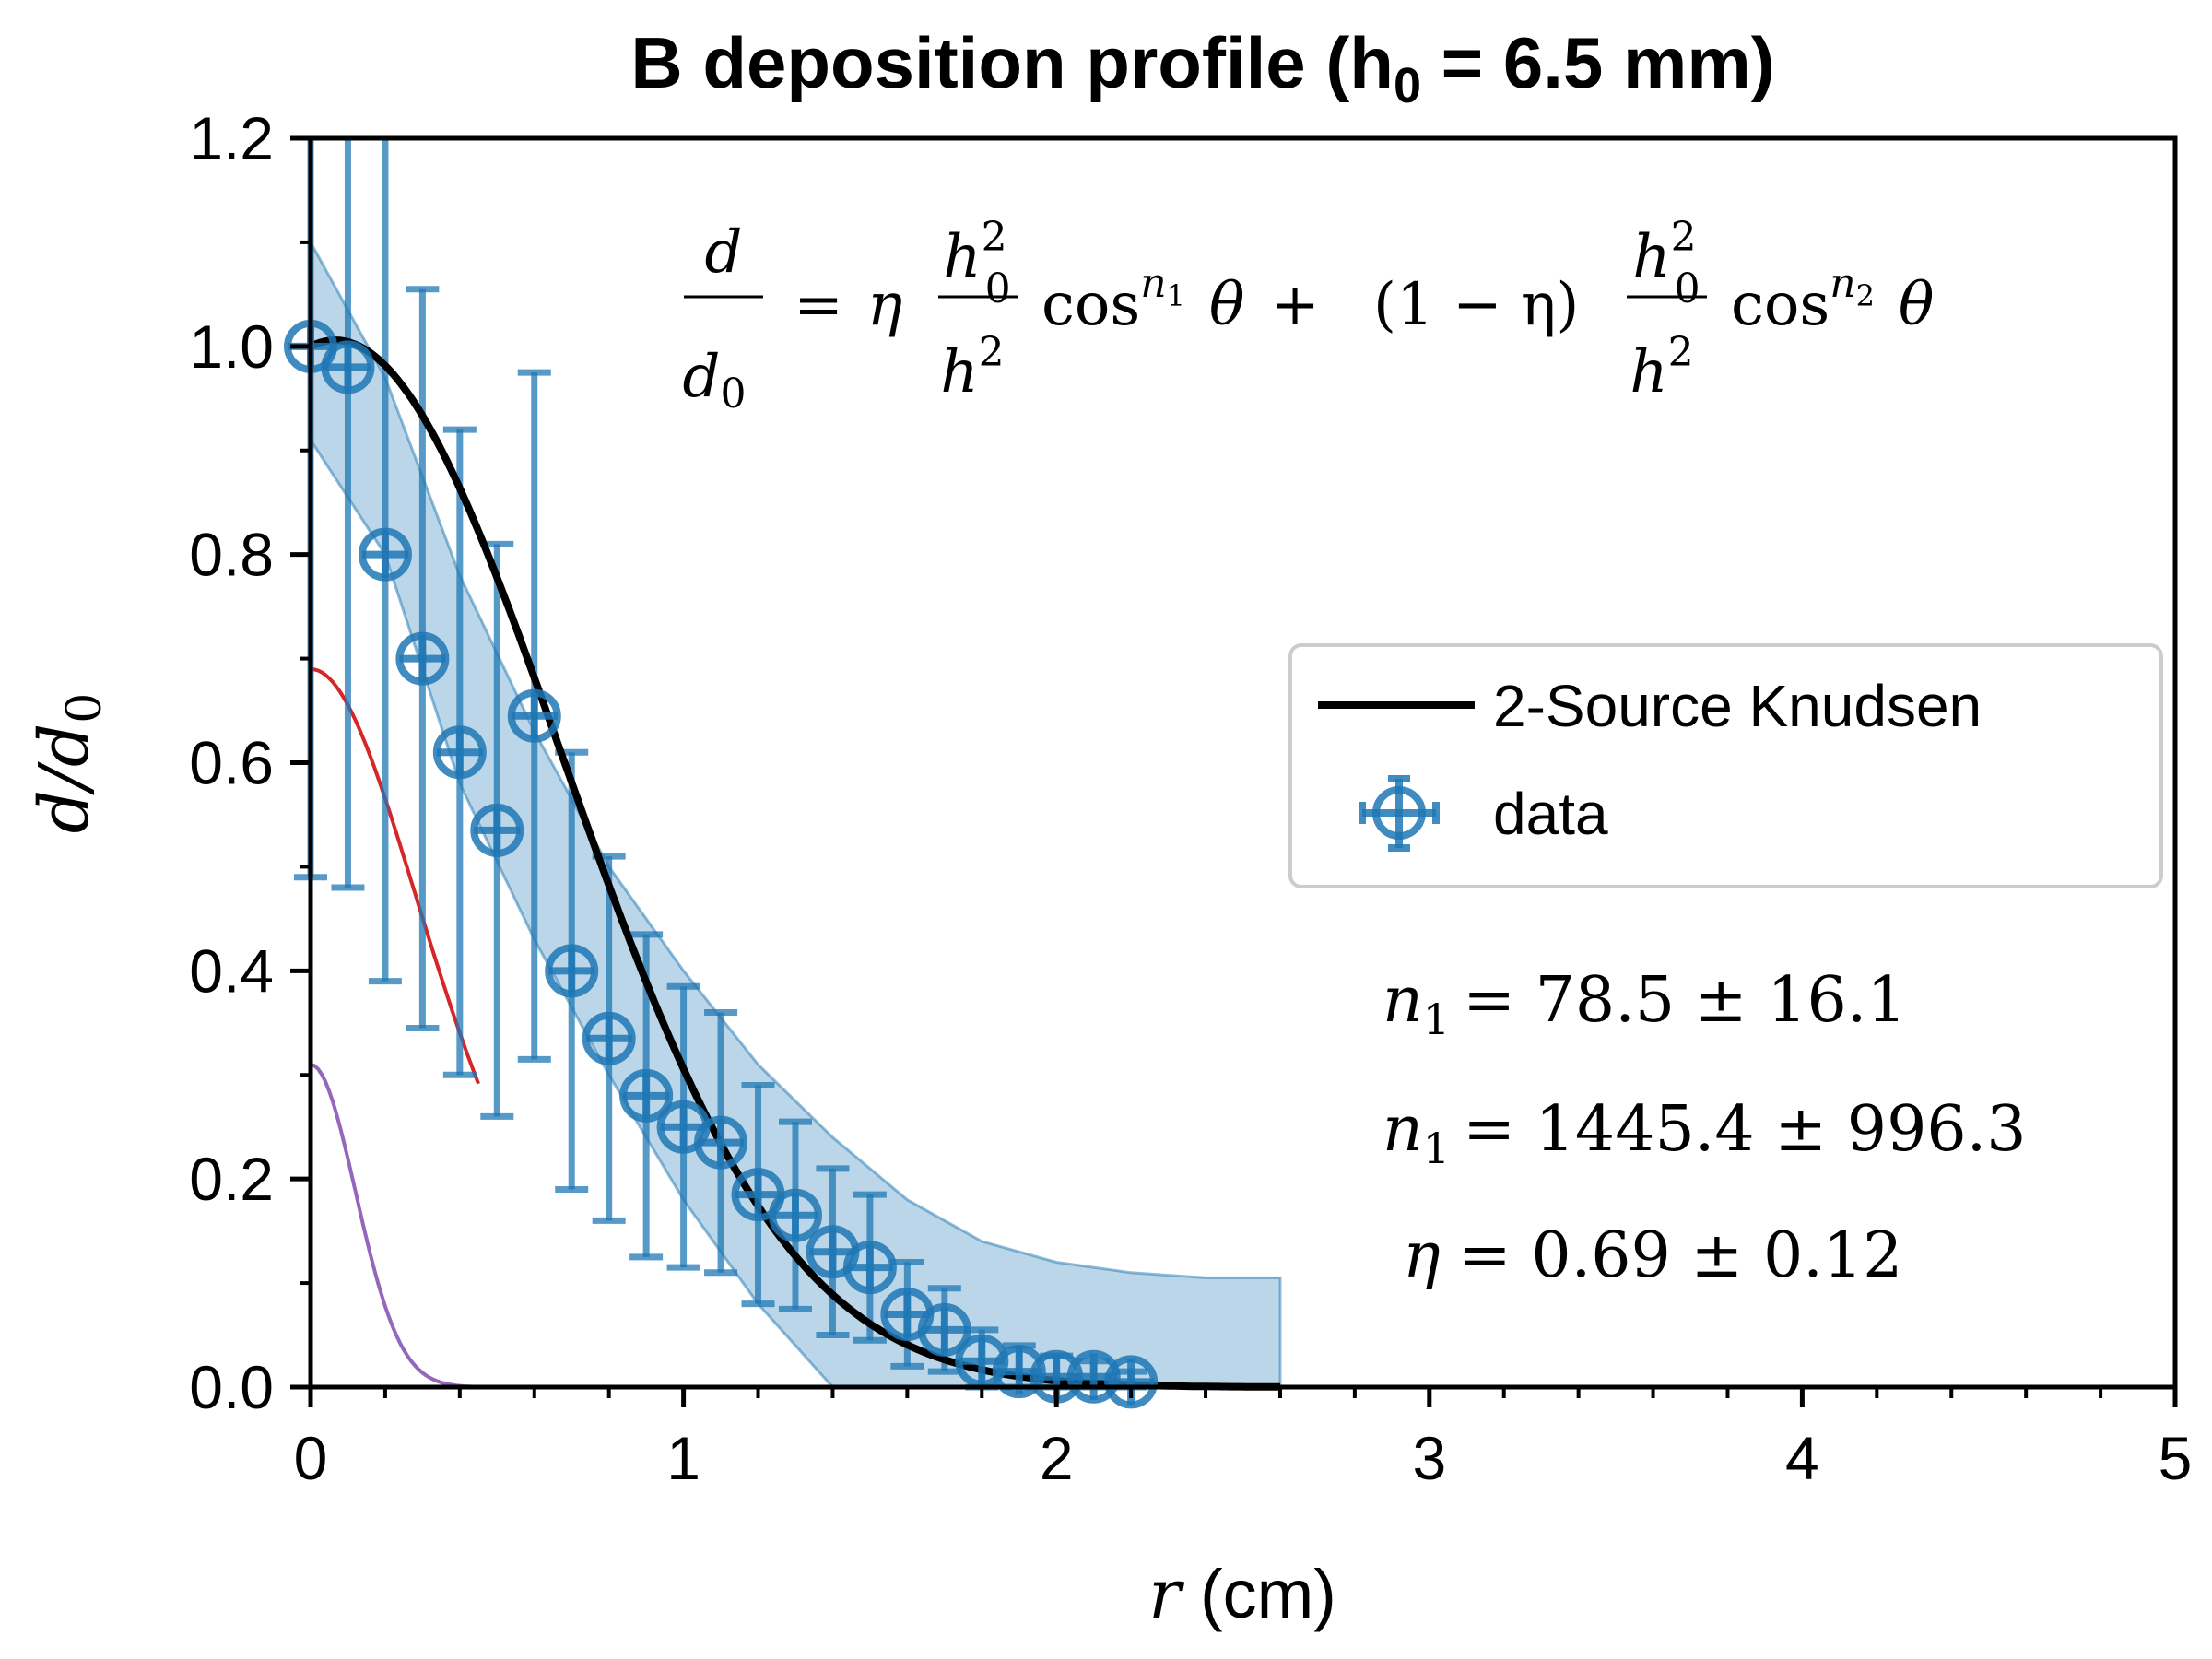  I want to click on eq-frac1-den: h2, so click(972, 367).